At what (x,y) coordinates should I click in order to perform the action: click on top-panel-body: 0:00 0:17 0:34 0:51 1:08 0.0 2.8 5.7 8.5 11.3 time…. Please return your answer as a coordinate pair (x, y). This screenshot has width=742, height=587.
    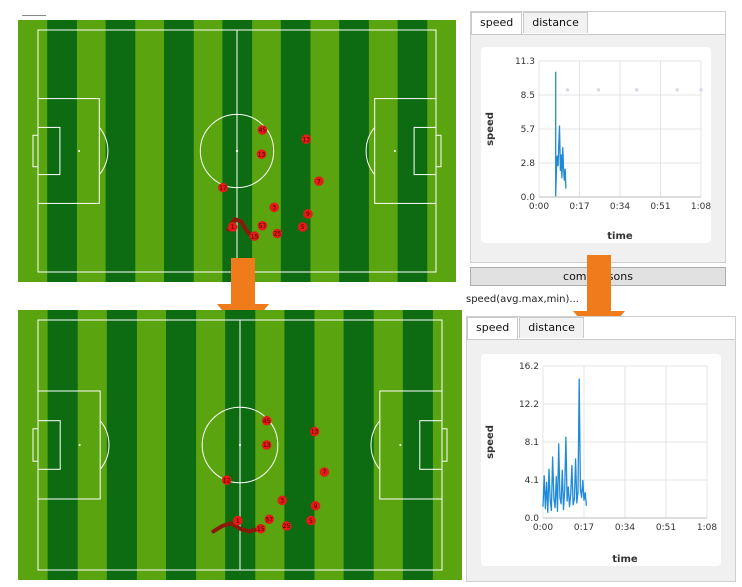
    Looking at the image, I should click on (598, 148).